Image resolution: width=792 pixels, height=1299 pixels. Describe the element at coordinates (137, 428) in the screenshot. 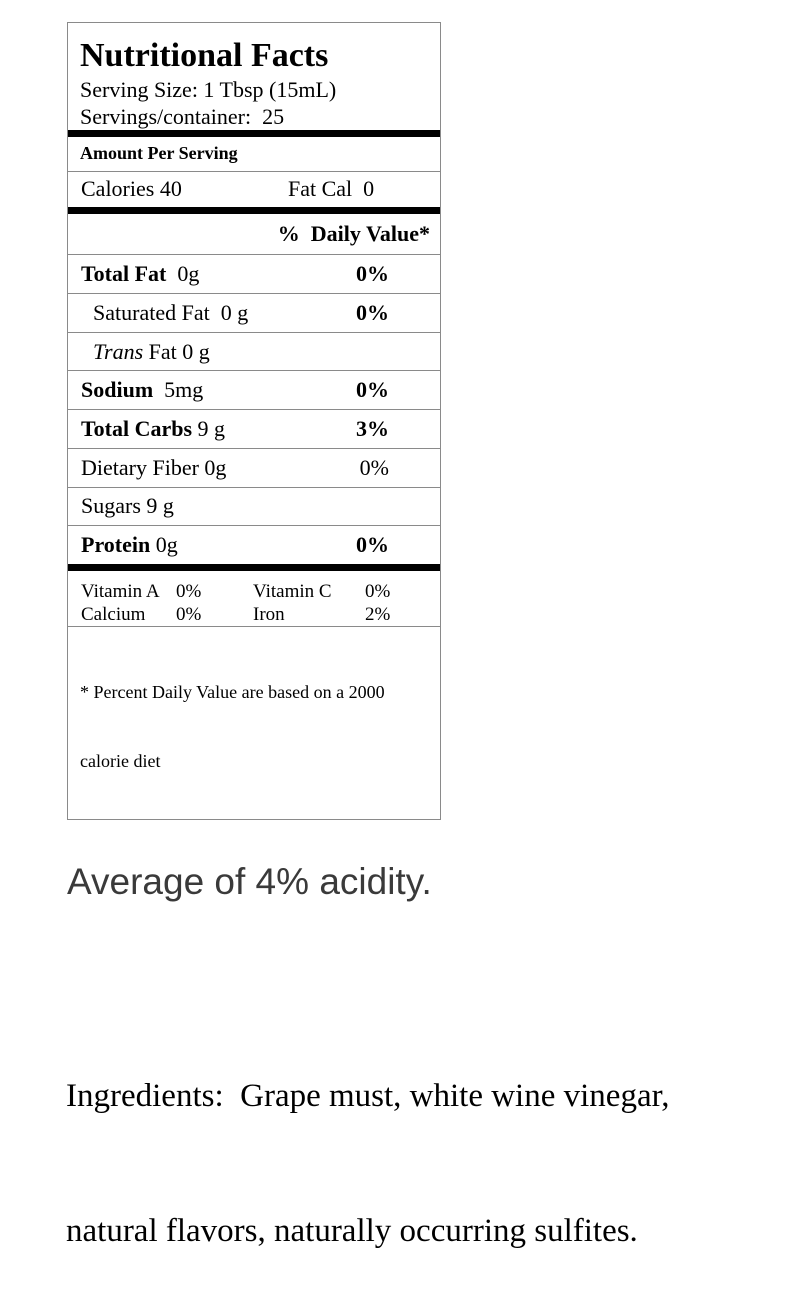

I see `nutrient-name: Total Carbs` at that location.